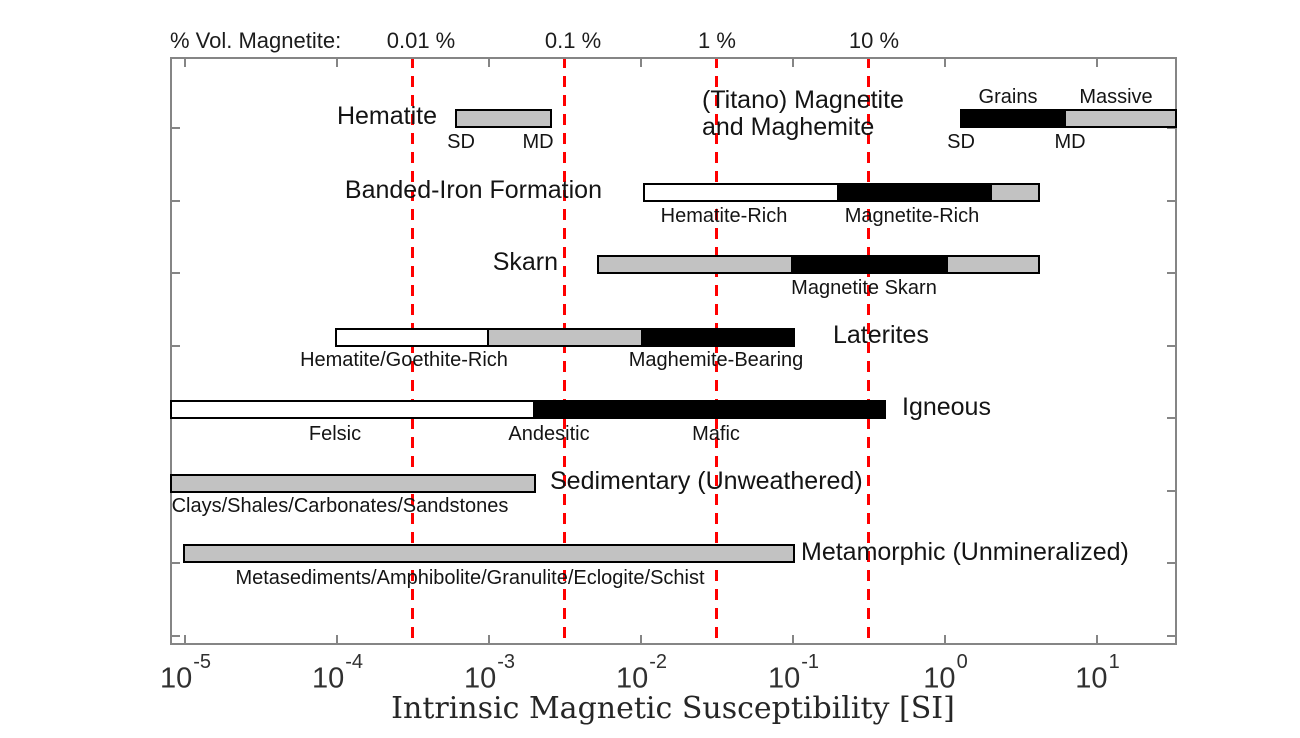 The image size is (1300, 738). I want to click on x-tick-label: 10⁻², so click(641, 673).